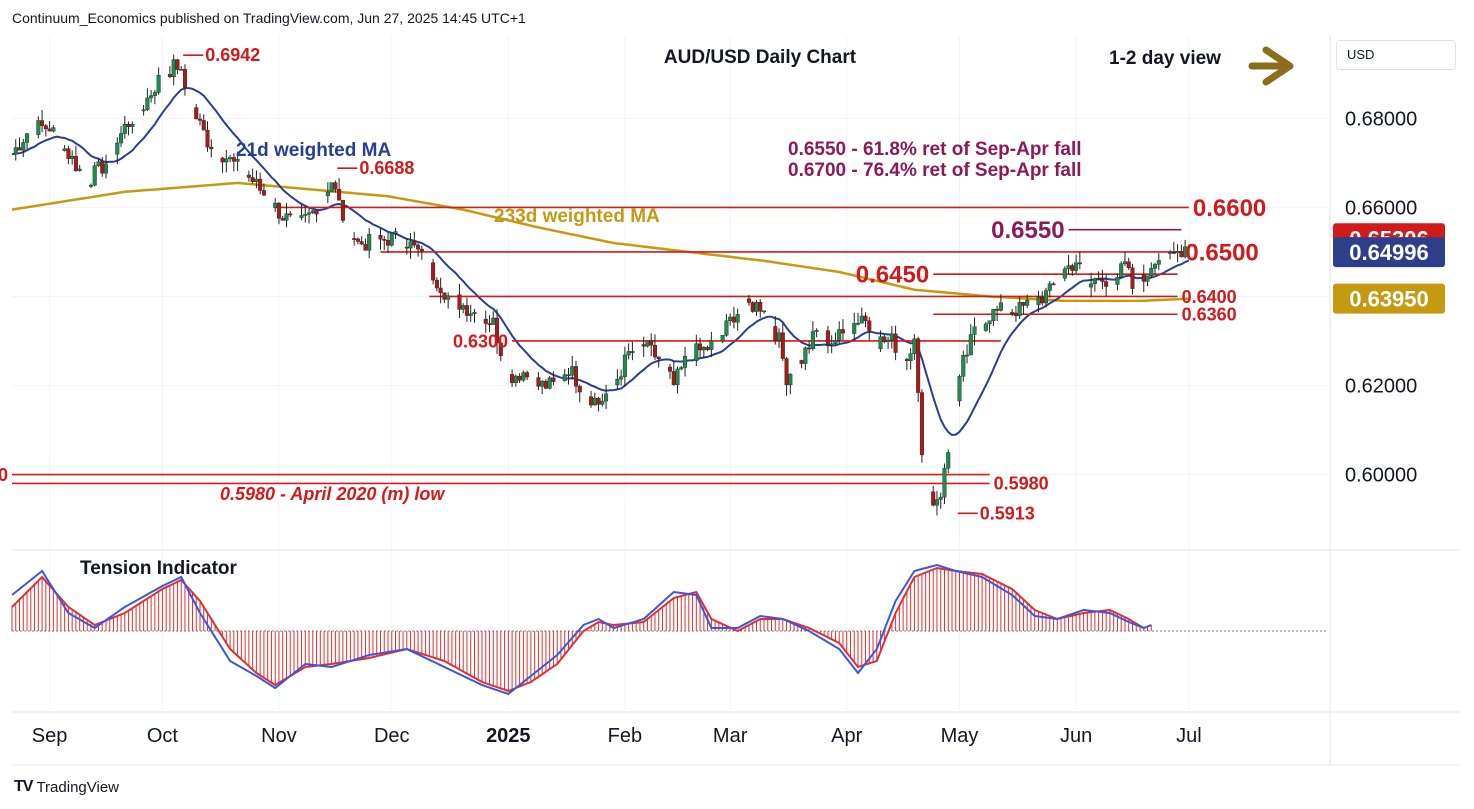 This screenshot has width=1474, height=809. What do you see at coordinates (1389, 252) in the screenshot?
I see `price-badge-bg` at bounding box center [1389, 252].